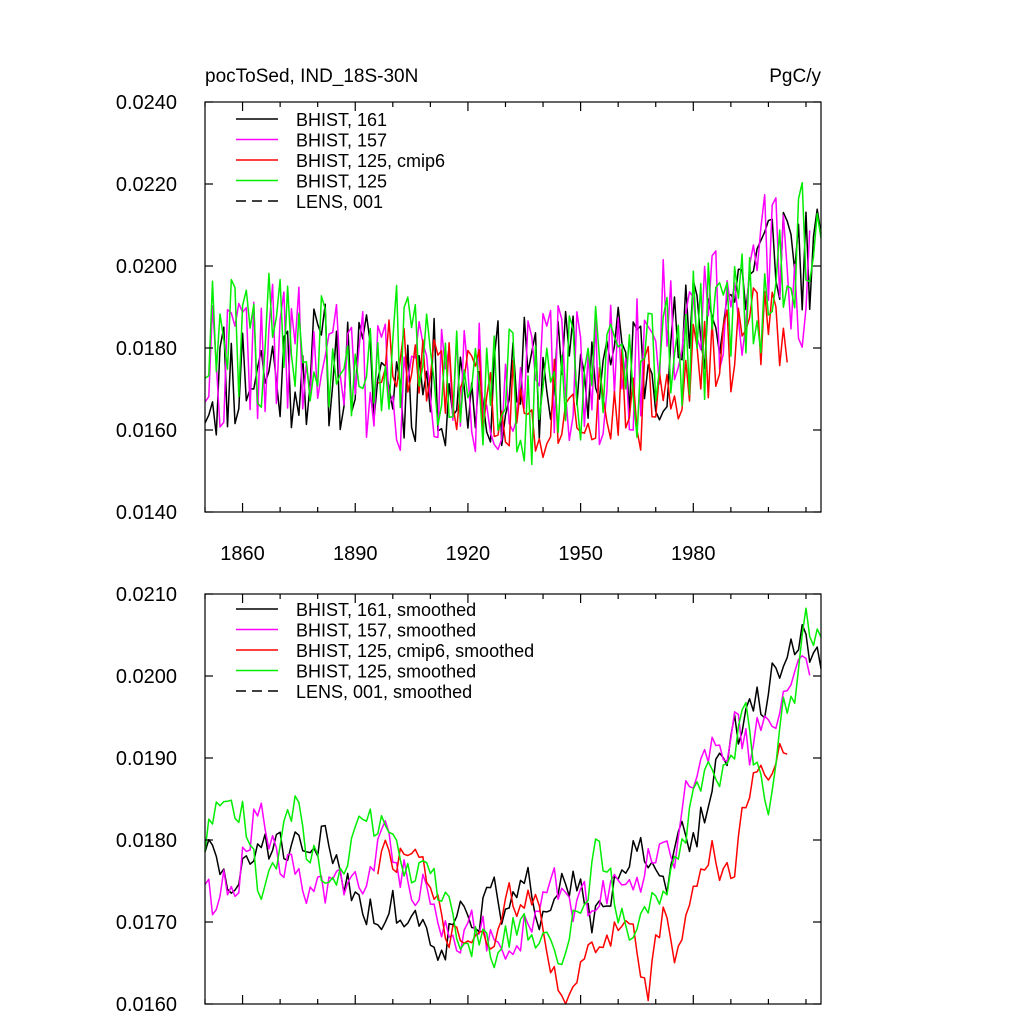  Describe the element at coordinates (146, 103) in the screenshot. I see `top-y-tick-label: 0.0240` at that location.